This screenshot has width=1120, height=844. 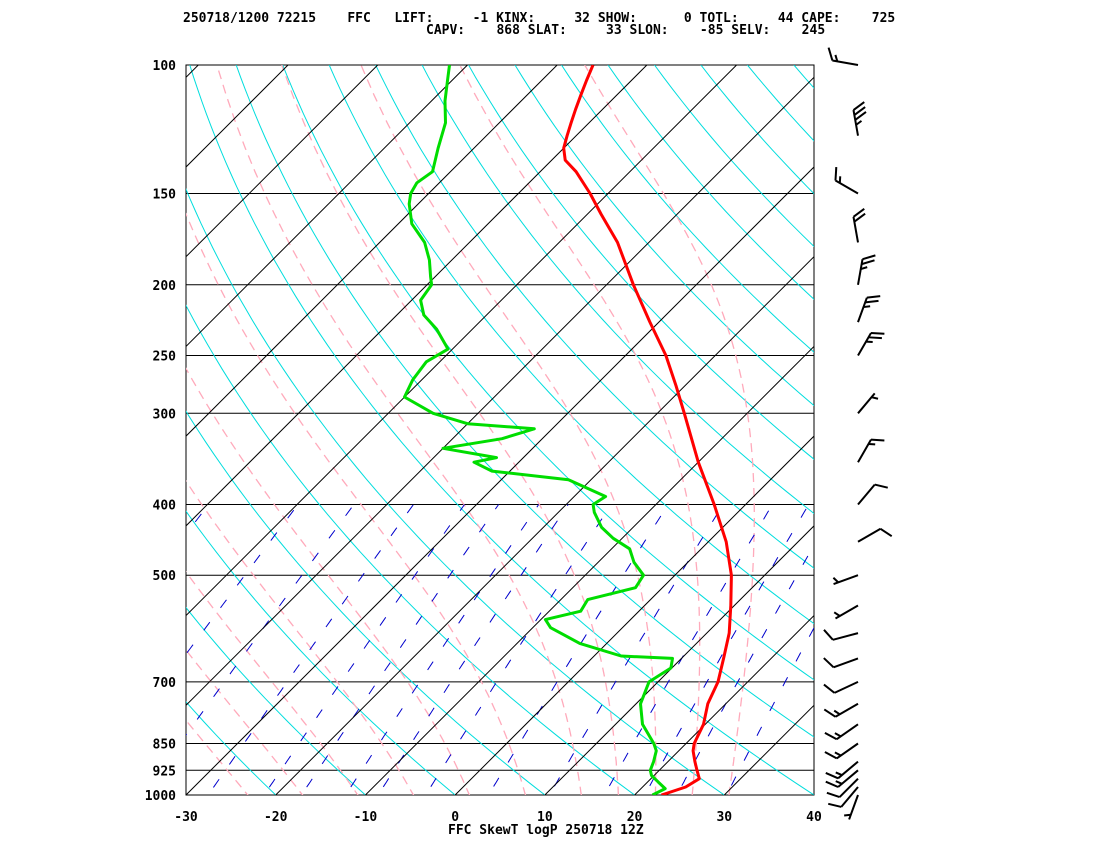 I want to click on isobar-label: 1000, so click(x=160, y=796).